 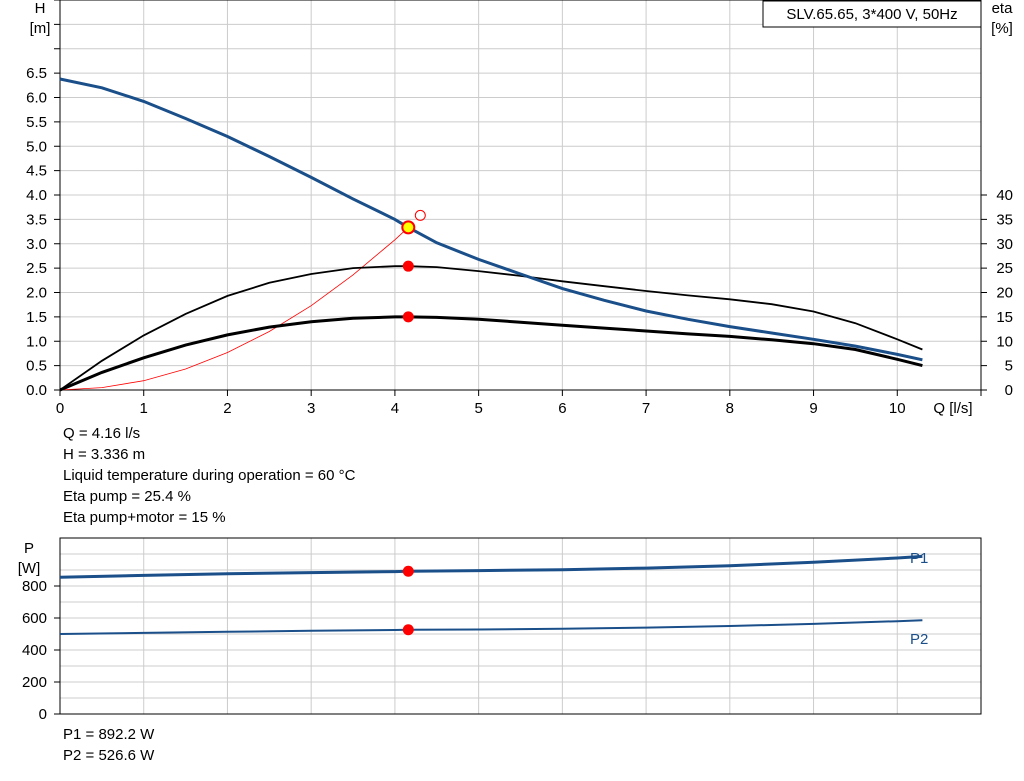 I want to click on x-tick-label: 5, so click(x=478, y=408).